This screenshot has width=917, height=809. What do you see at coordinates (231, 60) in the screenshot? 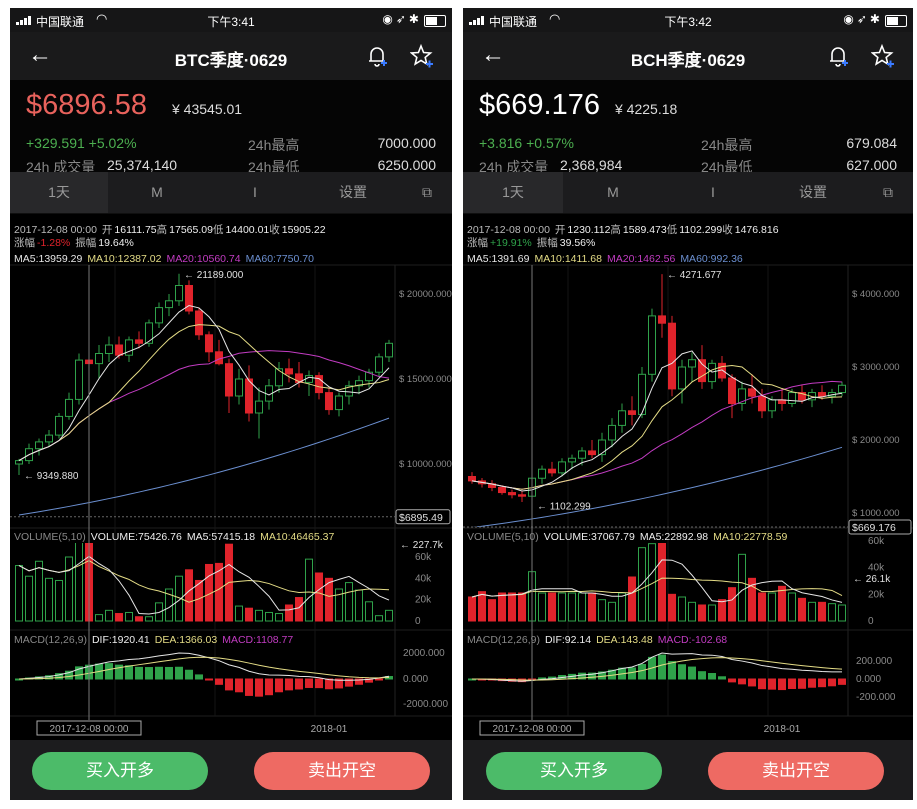
I see `page-title: BTC季度·0629` at bounding box center [231, 60].